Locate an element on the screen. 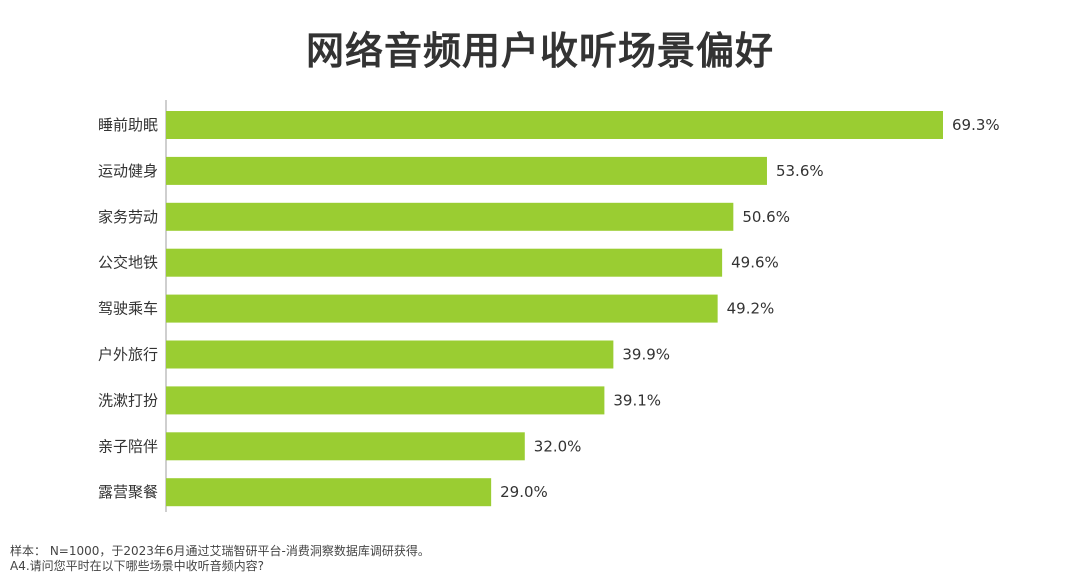  value-label: 49.6% is located at coordinates (755, 263).